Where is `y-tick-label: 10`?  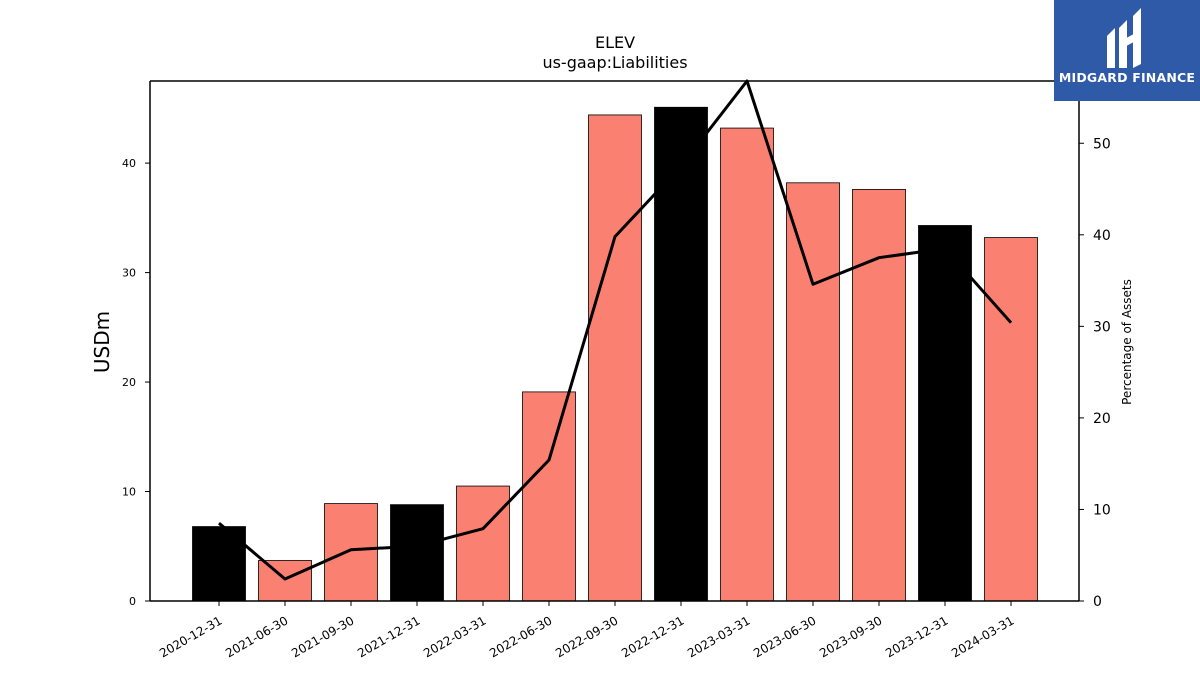
y-tick-label: 10 is located at coordinates (129, 492).